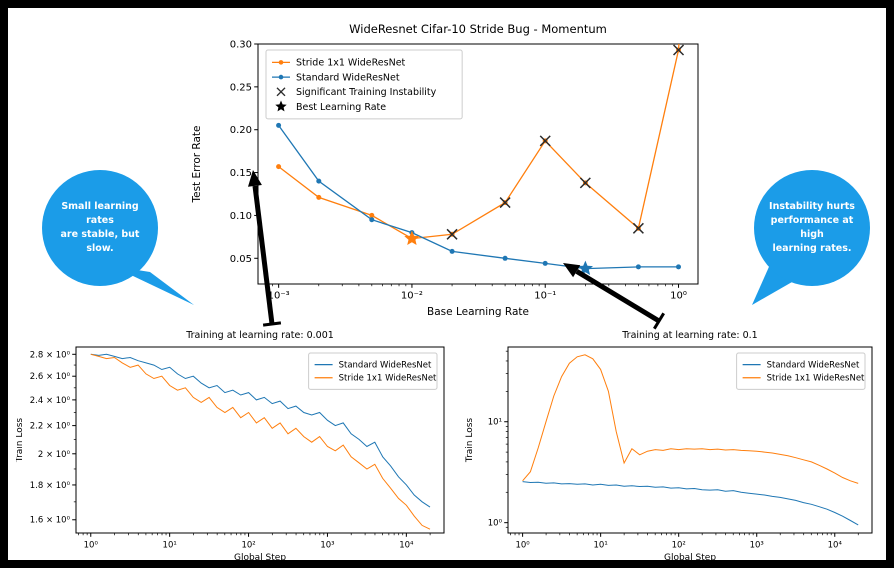 The width and height of the screenshot is (894, 568). Describe the element at coordinates (241, 216) in the screenshot. I see `y-tick-label: 0.10` at that location.